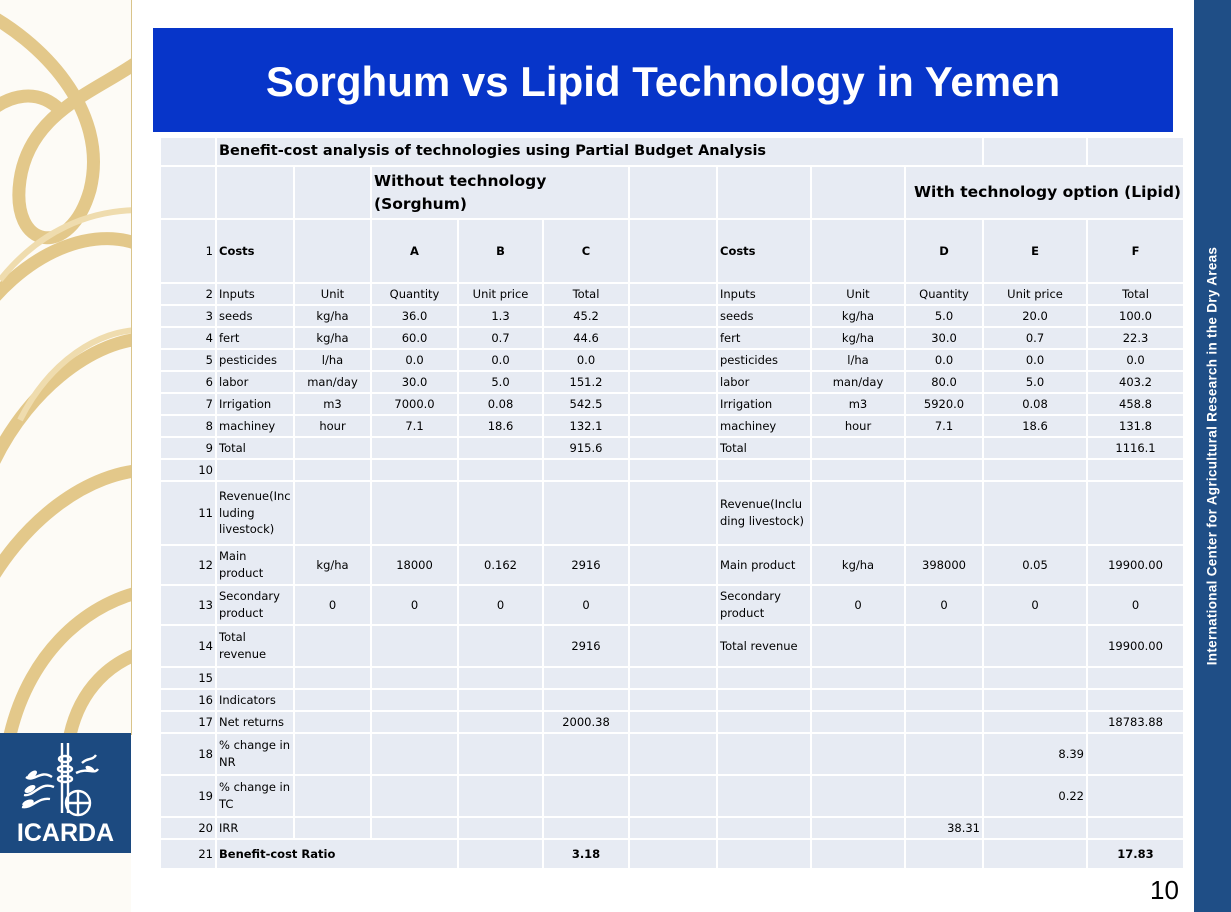  Describe the element at coordinates (944, 251) in the screenshot. I see `column-letter-d: D` at that location.